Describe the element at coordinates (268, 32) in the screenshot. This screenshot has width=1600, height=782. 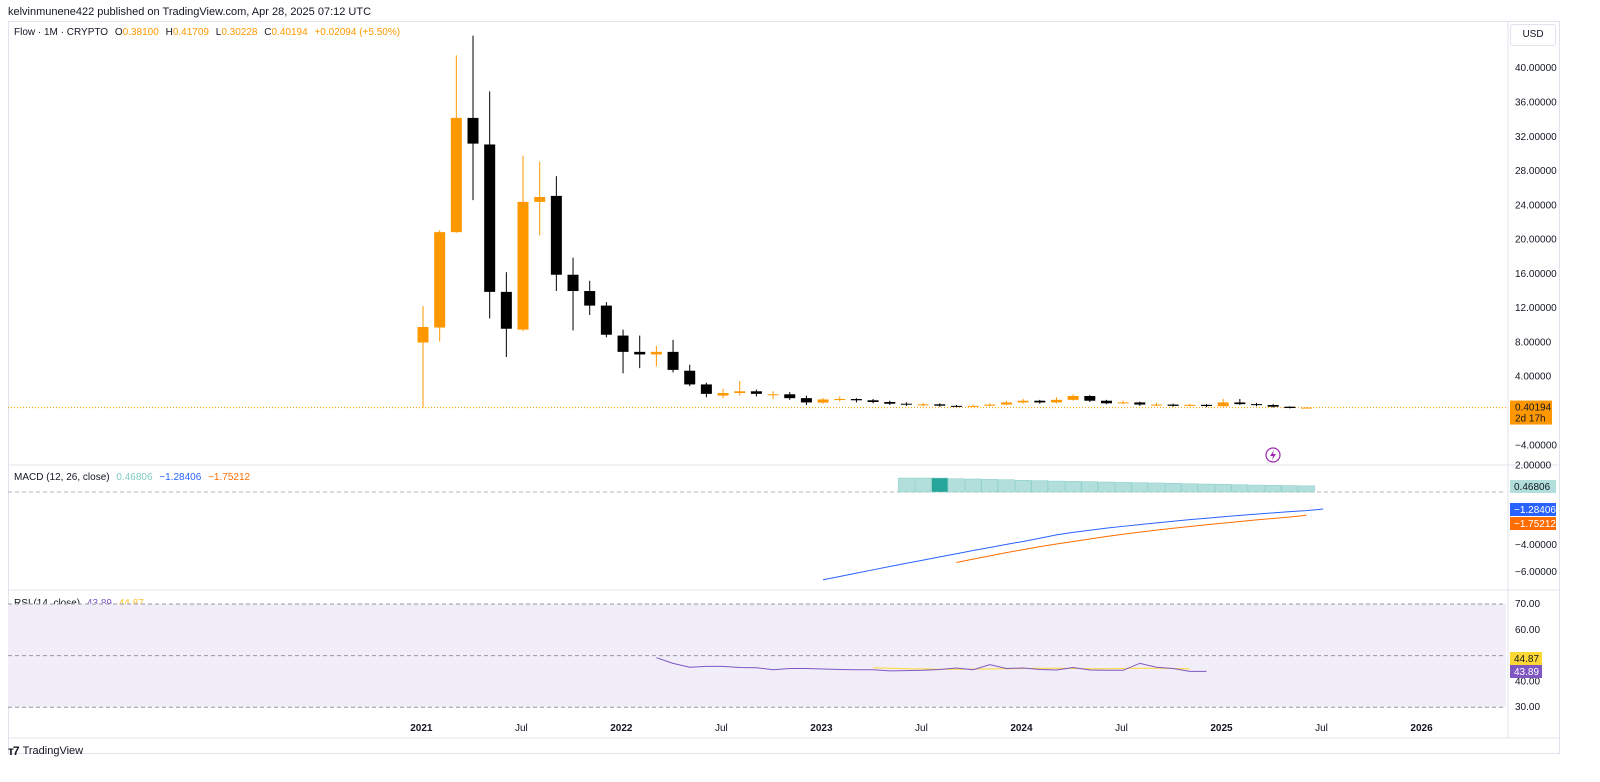
I see `close-label: C` at that location.